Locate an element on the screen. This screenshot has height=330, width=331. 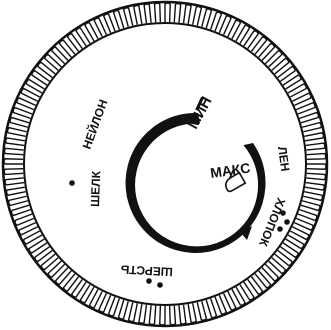
label-silk: ШЕЛК is located at coordinates (95, 188).